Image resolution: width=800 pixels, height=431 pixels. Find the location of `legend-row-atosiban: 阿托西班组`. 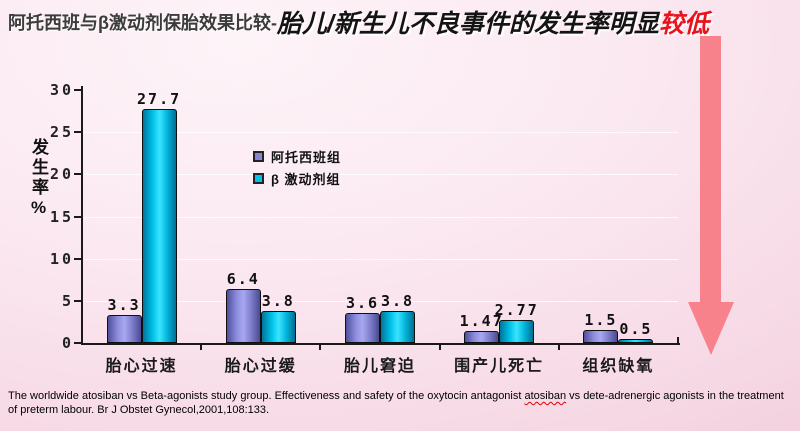

legend-row-atosiban: 阿托西班组 is located at coordinates (297, 156).